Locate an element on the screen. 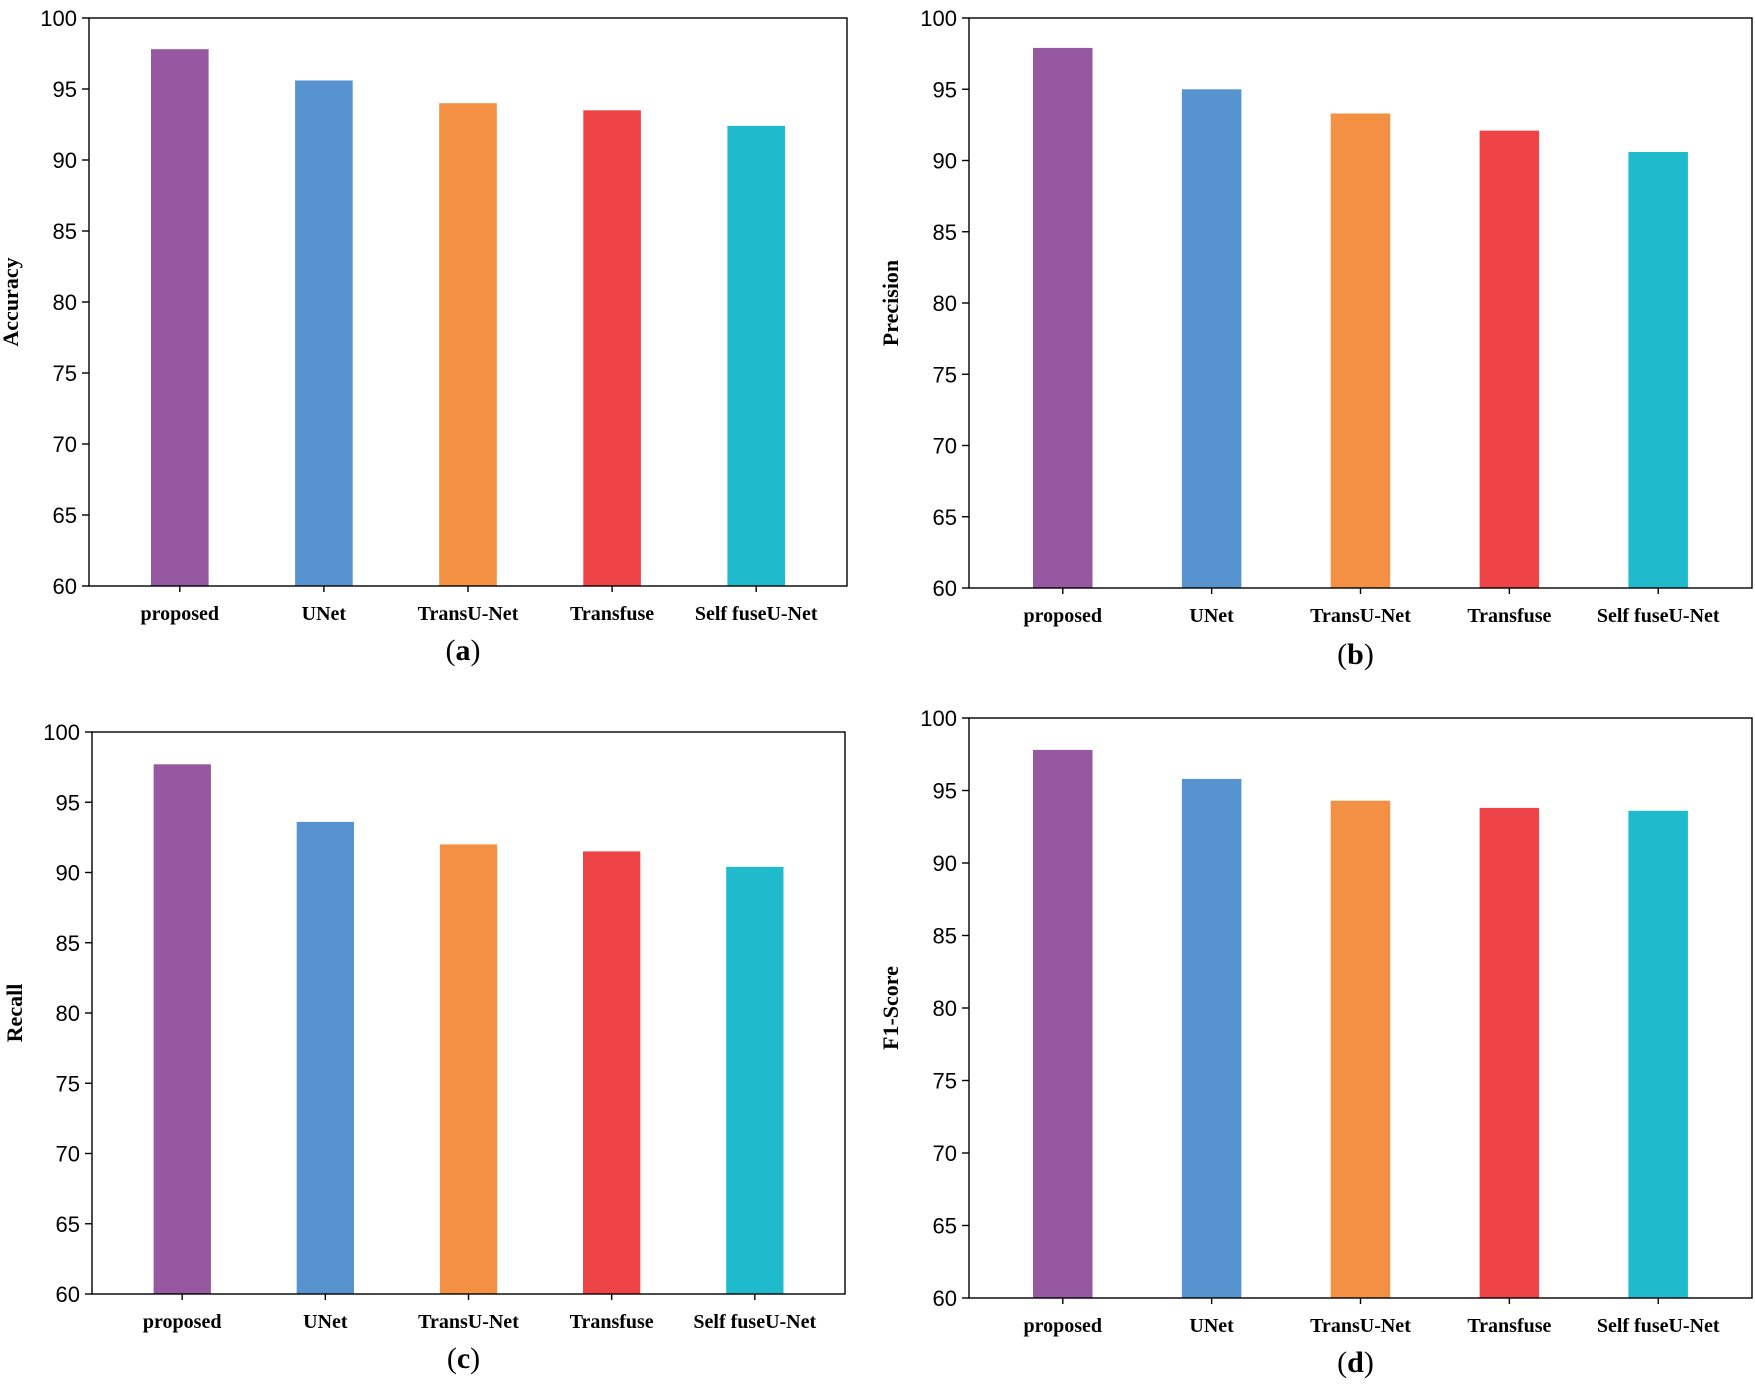 The width and height of the screenshot is (1755, 1392). y-axis-label: Precision is located at coordinates (890, 303).